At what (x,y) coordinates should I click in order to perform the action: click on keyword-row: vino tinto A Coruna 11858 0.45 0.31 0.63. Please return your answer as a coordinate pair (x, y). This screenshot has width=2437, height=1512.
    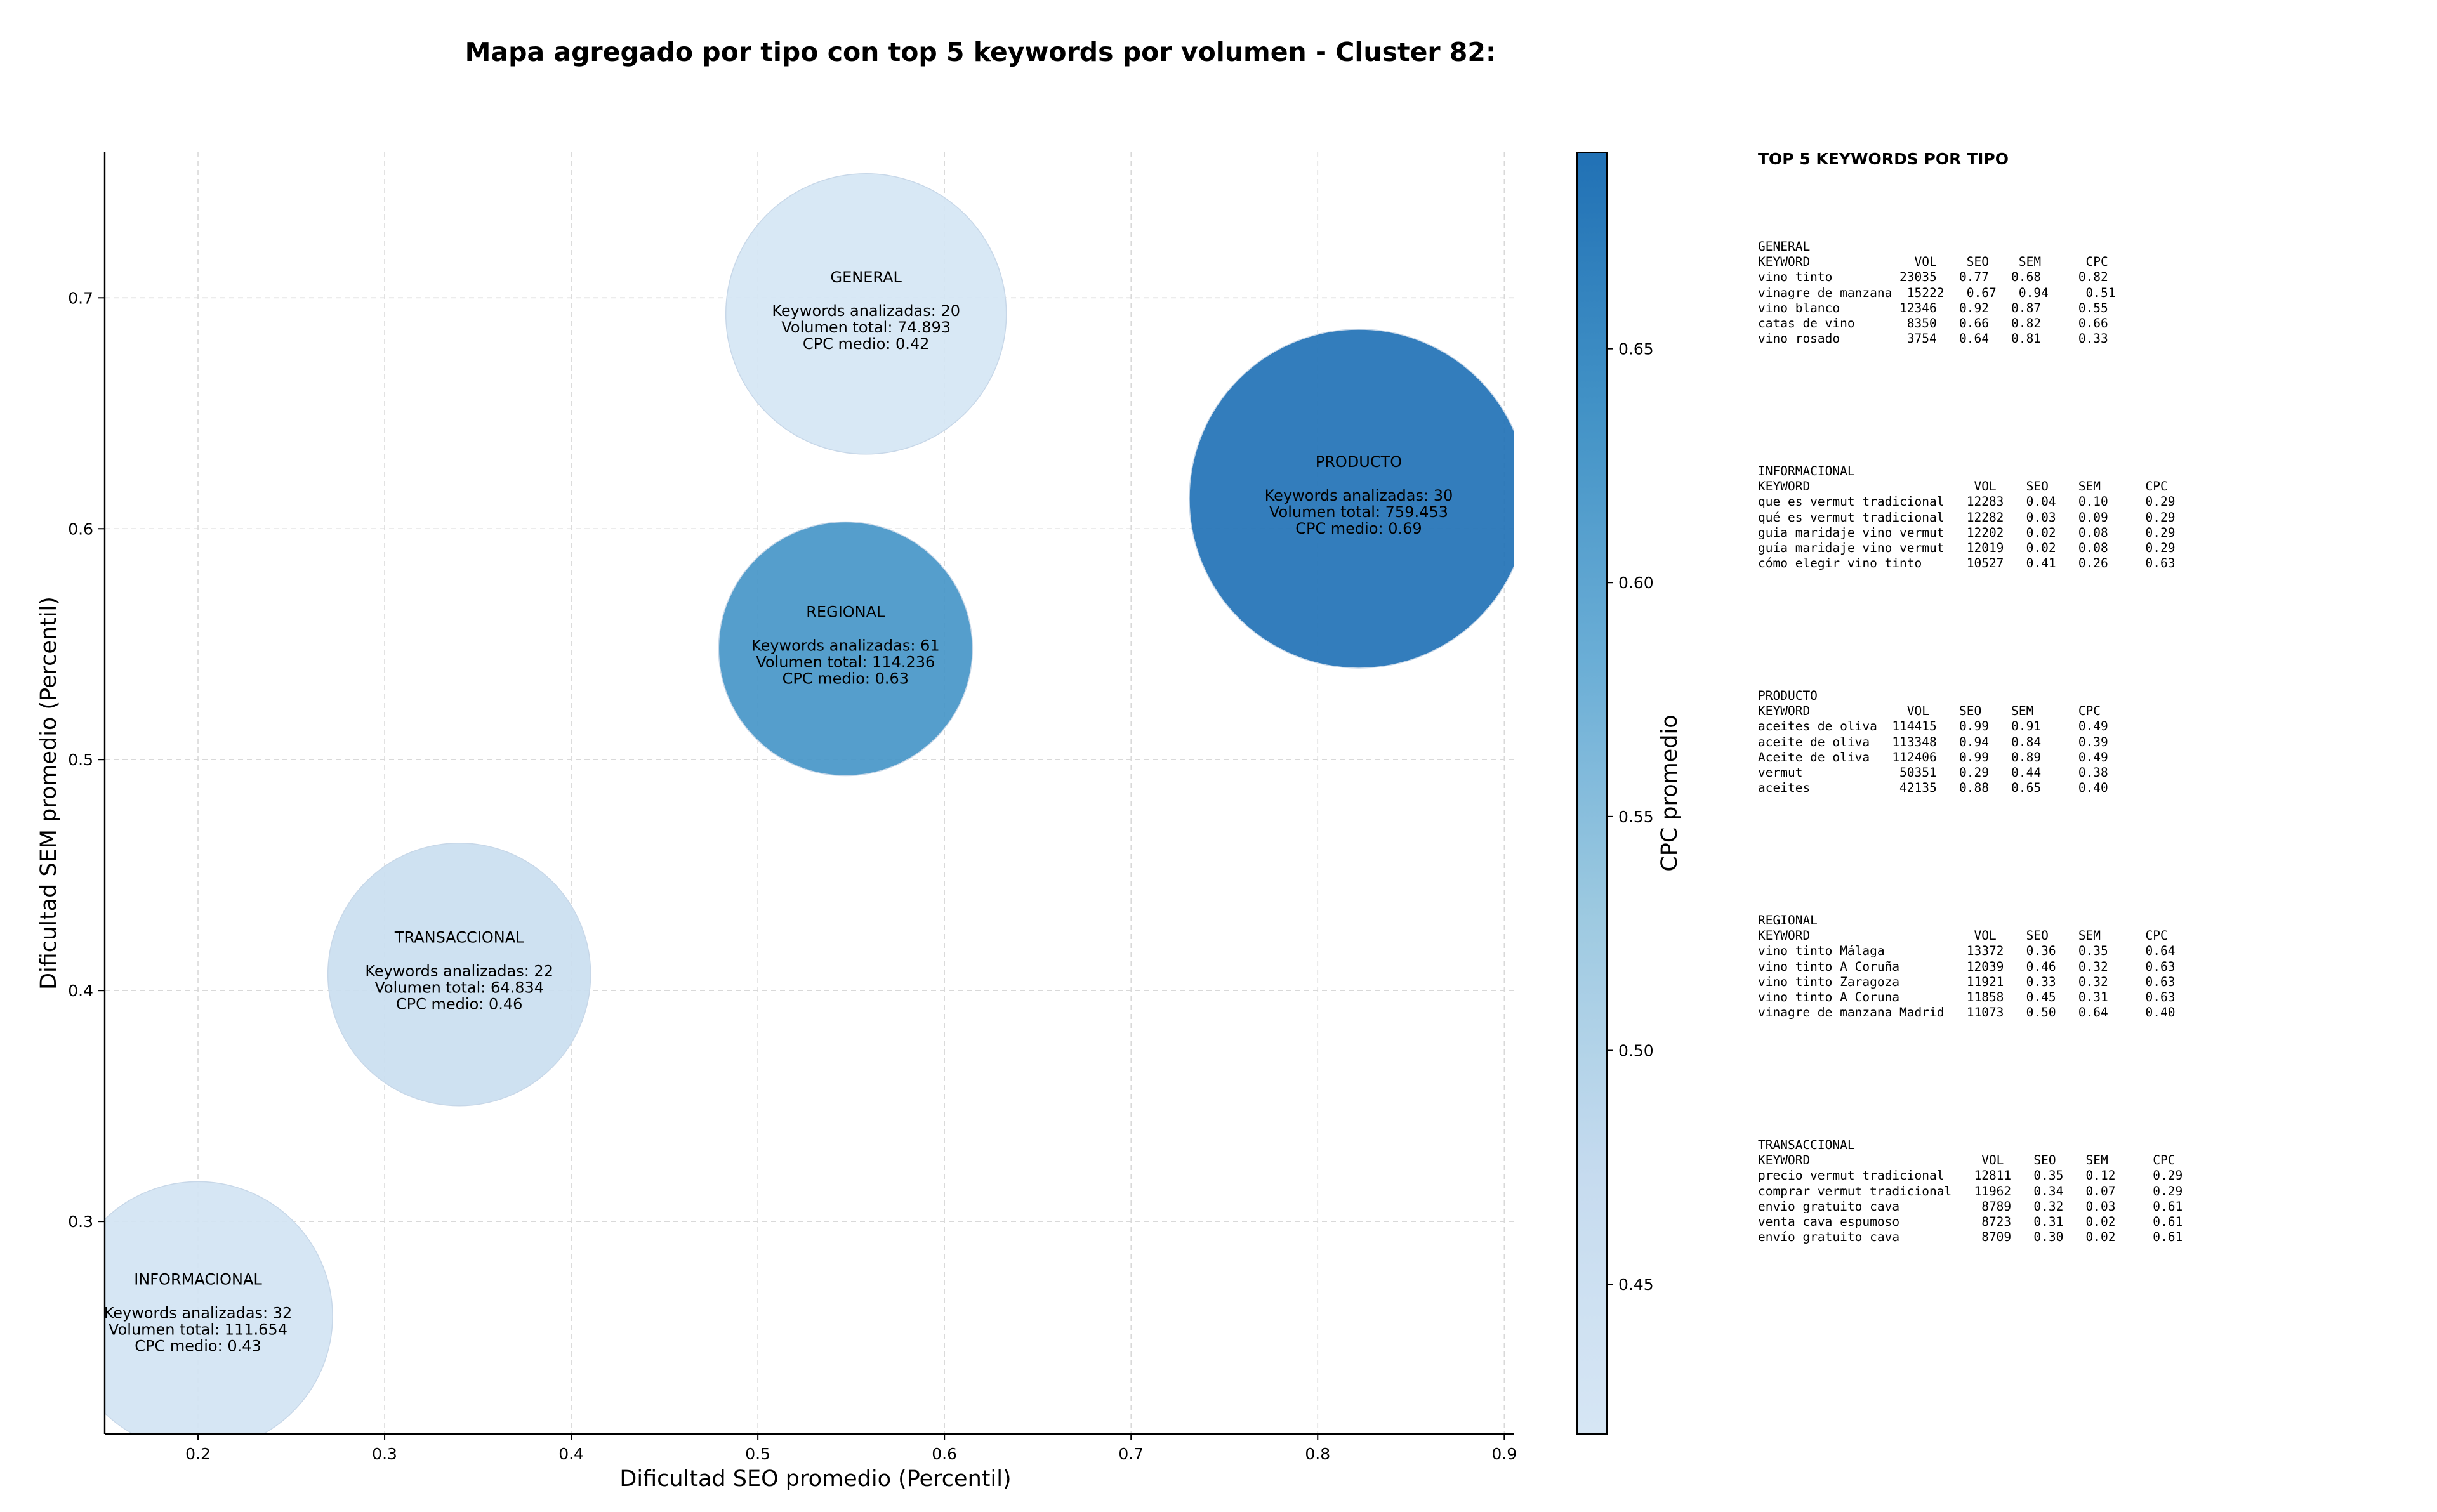
    Looking at the image, I should click on (1967, 998).